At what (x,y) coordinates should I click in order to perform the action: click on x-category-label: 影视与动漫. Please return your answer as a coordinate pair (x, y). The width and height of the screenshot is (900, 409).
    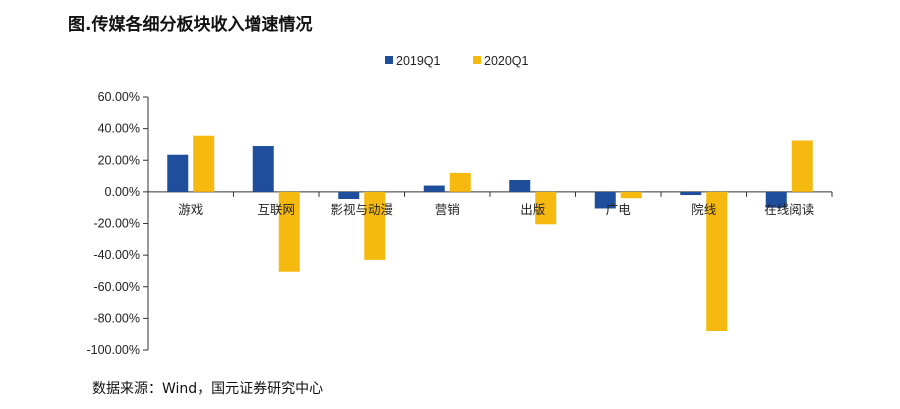
    Looking at the image, I should click on (361, 209).